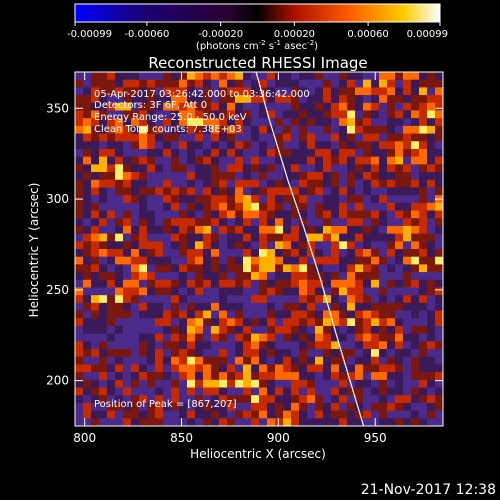 This screenshot has width=500, height=500. What do you see at coordinates (257, 13) in the screenshot?
I see `colorbar` at bounding box center [257, 13].